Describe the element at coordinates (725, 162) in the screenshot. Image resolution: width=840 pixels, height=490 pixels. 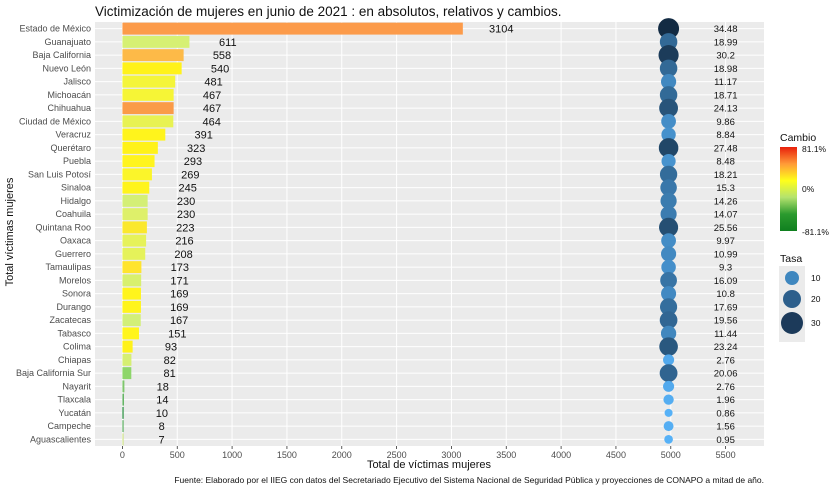
I see `rate-label: 8.48` at that location.